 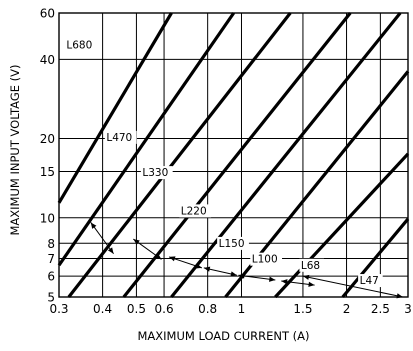 What do you see at coordinates (47, 139) in the screenshot?
I see `y-tick-label: 20` at bounding box center [47, 139].